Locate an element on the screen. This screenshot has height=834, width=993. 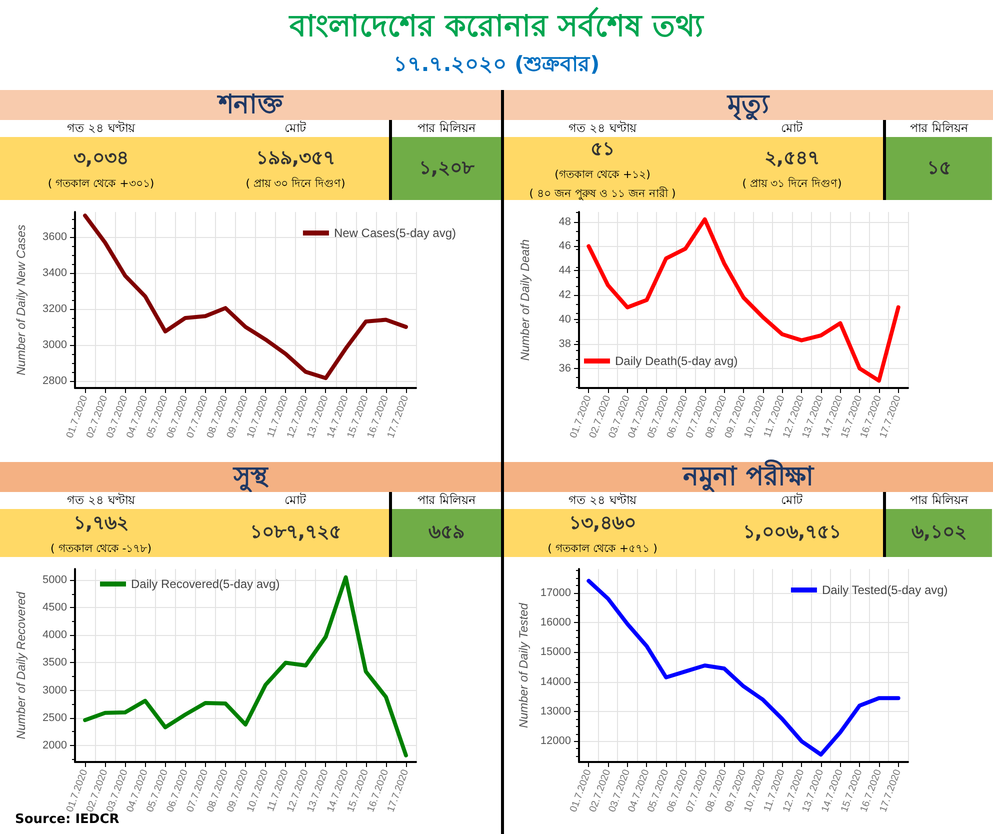
y-tick-label: 16000 is located at coordinates (555, 622).